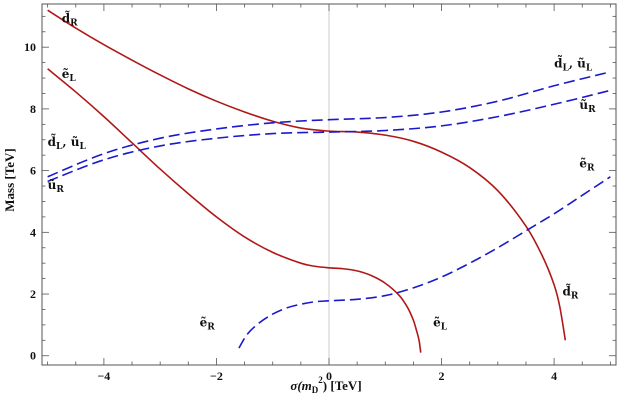  Describe the element at coordinates (33, 232) in the screenshot. I see `y-tick-label: 4` at that location.